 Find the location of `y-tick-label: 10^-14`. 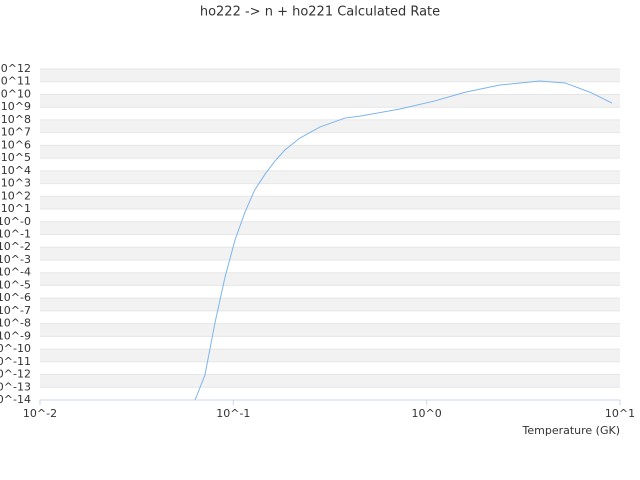

y-tick-label: 10^-14 is located at coordinates (15, 399).